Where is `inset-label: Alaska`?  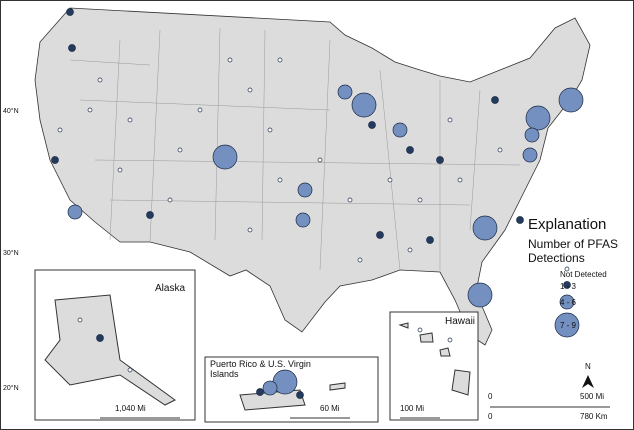 inset-label: Alaska is located at coordinates (170, 288).